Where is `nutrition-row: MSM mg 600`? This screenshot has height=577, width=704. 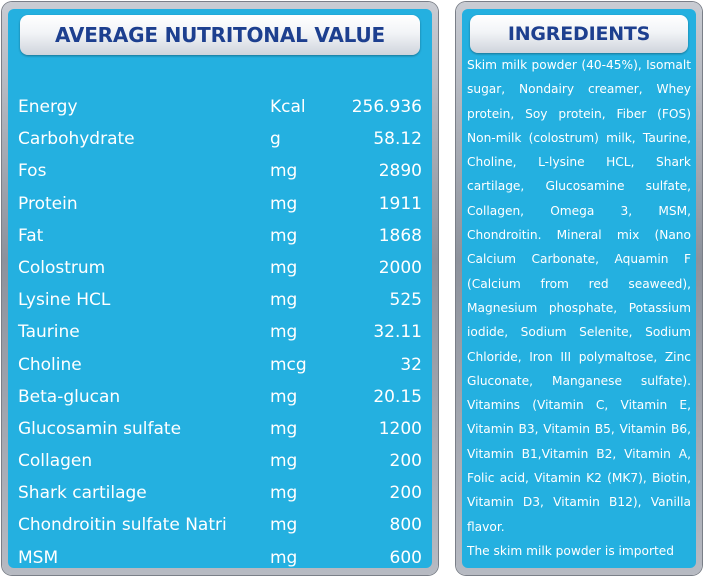
nutrition-row: MSM mg 600 is located at coordinates (220, 555).